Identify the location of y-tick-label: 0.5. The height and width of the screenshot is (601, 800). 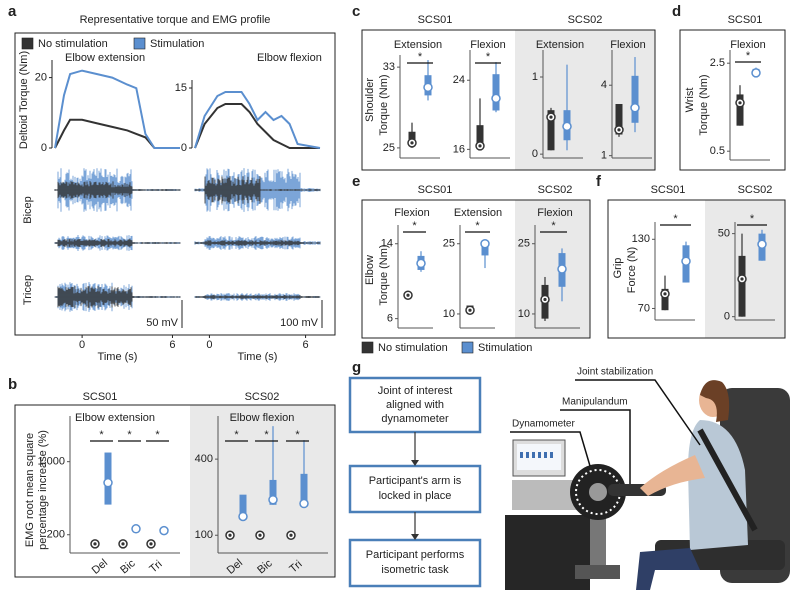
(717, 151).